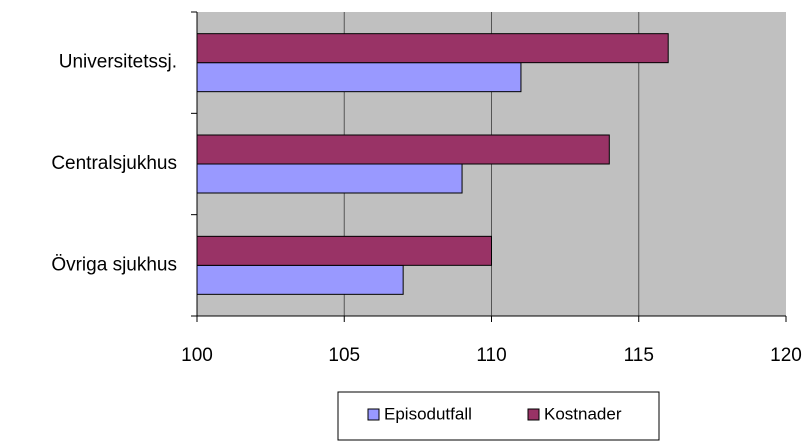 Image resolution: width=811 pixels, height=447 pixels. I want to click on x-tick-label: 115, so click(639, 355).